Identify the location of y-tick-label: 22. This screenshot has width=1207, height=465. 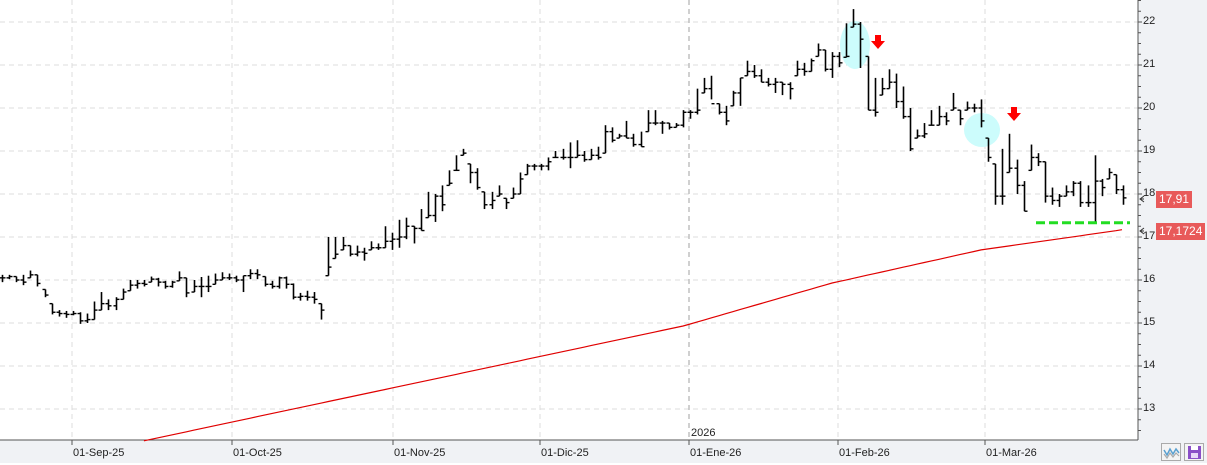
(1149, 21).